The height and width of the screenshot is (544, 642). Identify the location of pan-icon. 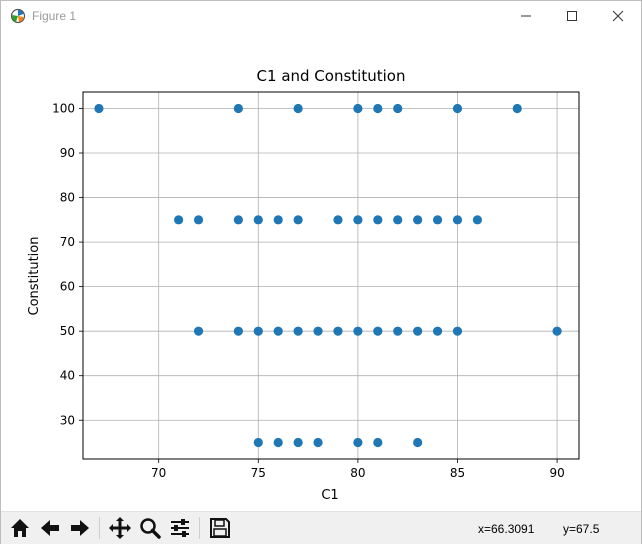
(120, 528).